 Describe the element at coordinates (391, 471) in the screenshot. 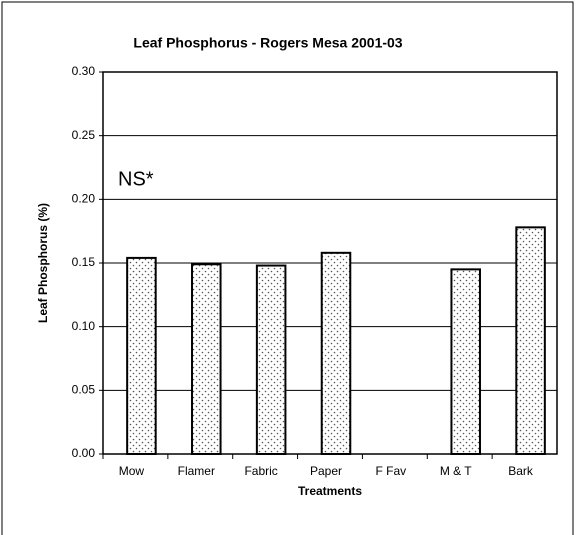

I see `x-tick-label: F Fav` at that location.